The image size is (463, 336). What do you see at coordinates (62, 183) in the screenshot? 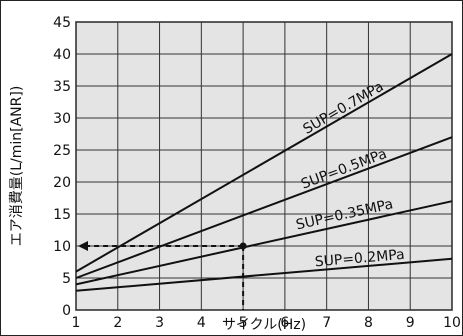
I see `y-tick-label-4: 20` at bounding box center [62, 183].